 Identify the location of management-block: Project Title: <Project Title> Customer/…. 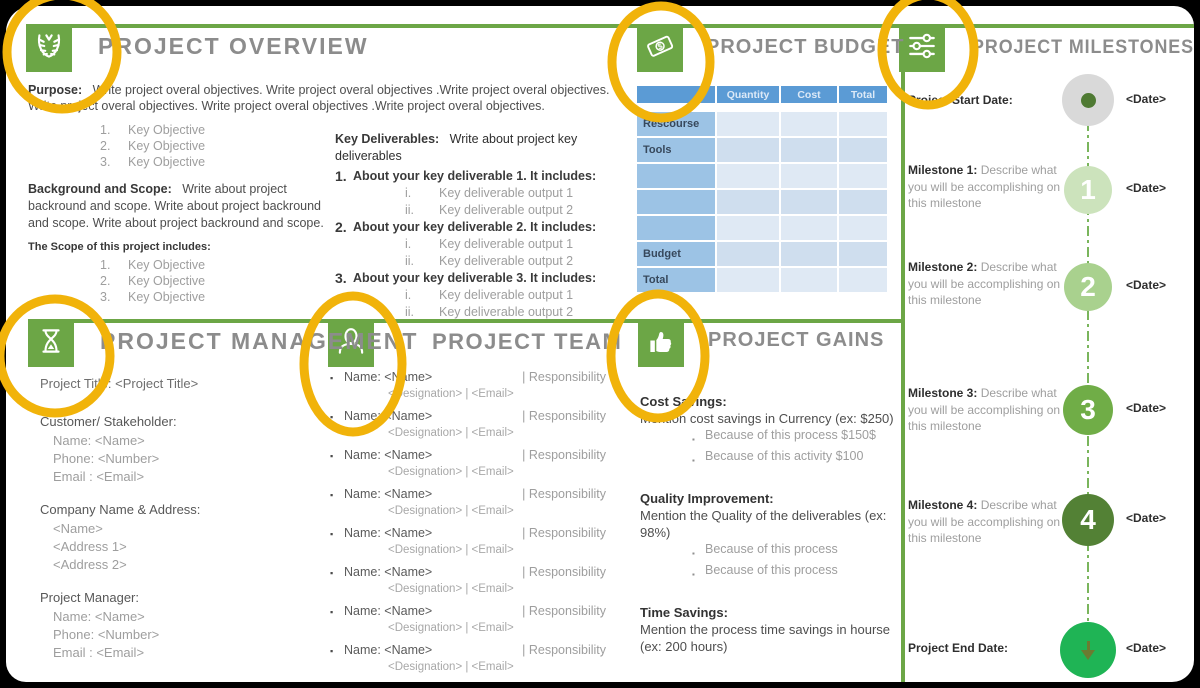
(172, 527).